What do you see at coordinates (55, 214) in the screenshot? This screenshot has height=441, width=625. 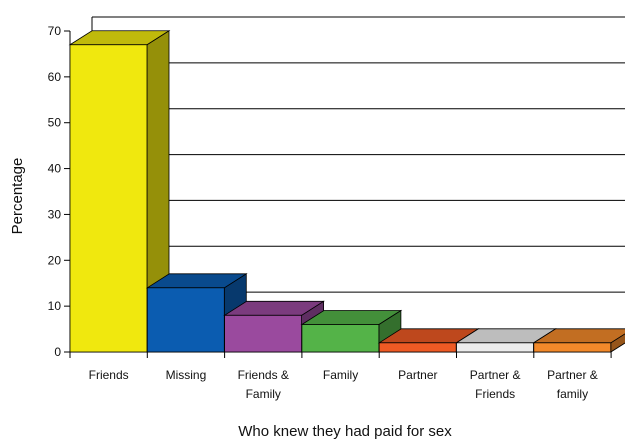 I see `y-tick-label-30: 30` at bounding box center [55, 214].